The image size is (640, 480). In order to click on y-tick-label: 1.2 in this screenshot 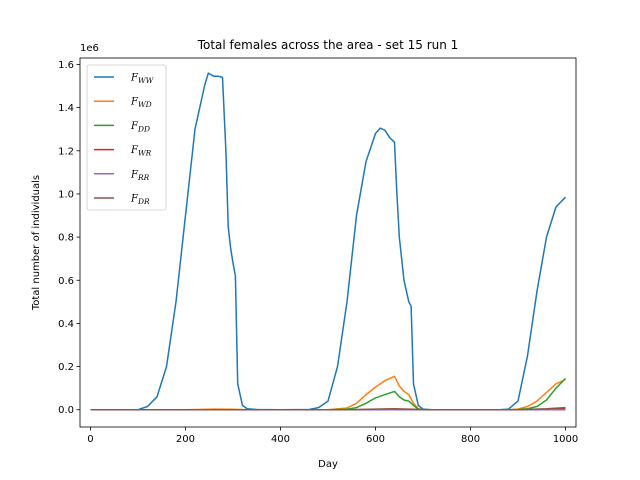, I will do `click(66, 151)`.